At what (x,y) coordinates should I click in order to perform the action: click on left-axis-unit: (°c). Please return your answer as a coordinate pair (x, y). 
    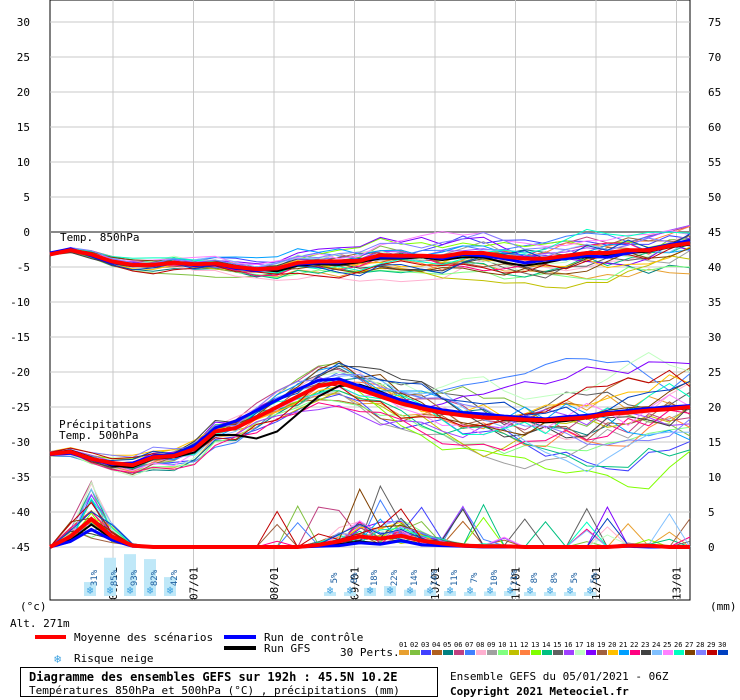
    Looking at the image, I should click on (33, 606).